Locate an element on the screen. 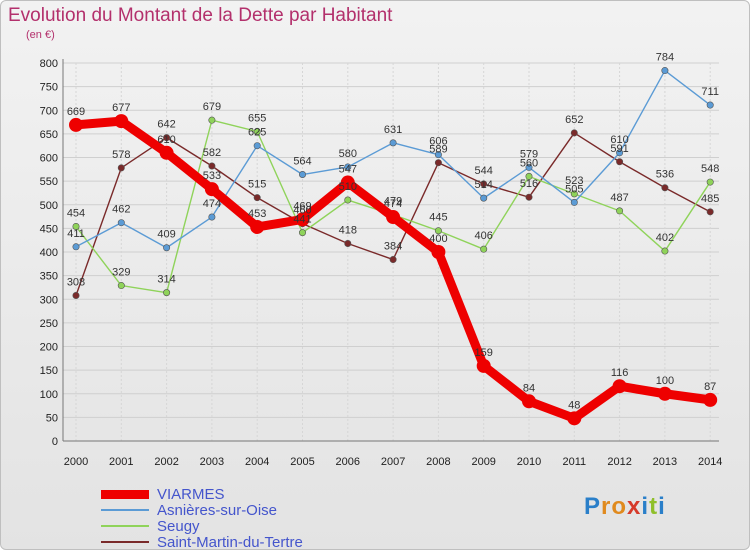  data-label: 652 is located at coordinates (574, 120).